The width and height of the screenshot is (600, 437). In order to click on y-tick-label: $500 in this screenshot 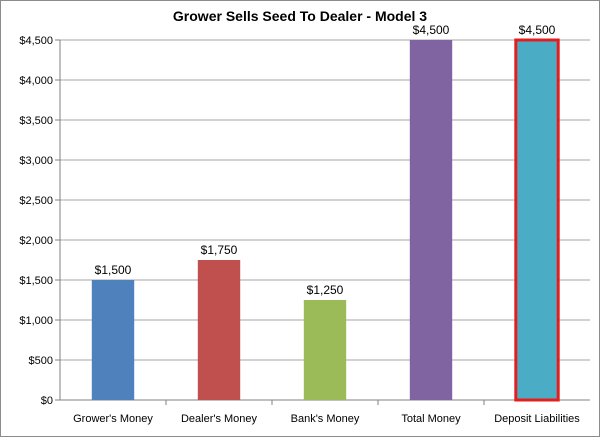, I will do `click(41, 361)`.